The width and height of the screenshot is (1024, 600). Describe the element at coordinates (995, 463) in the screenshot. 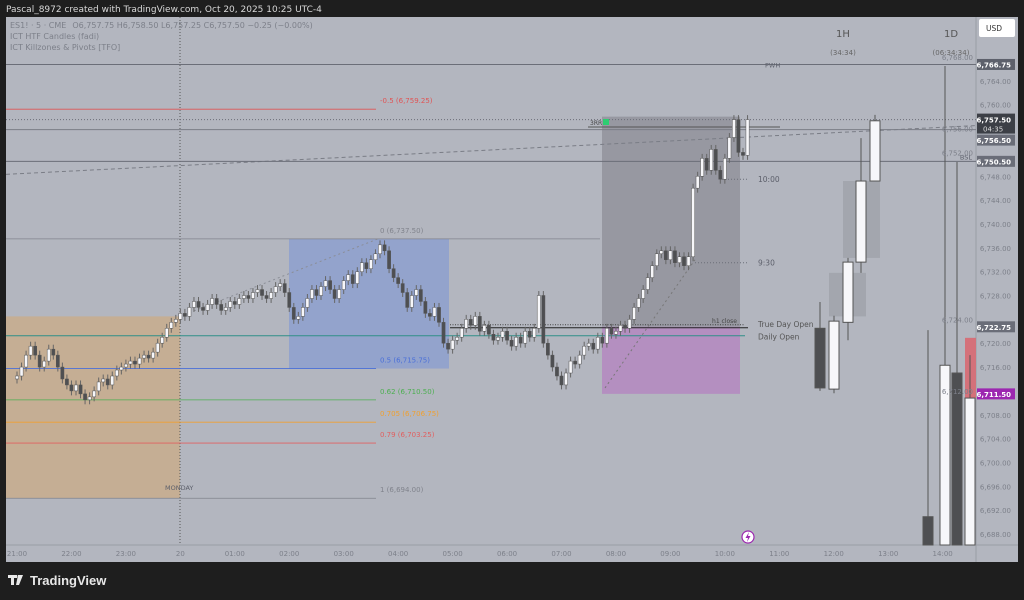

I see `price-tick: 6,700.00` at that location.